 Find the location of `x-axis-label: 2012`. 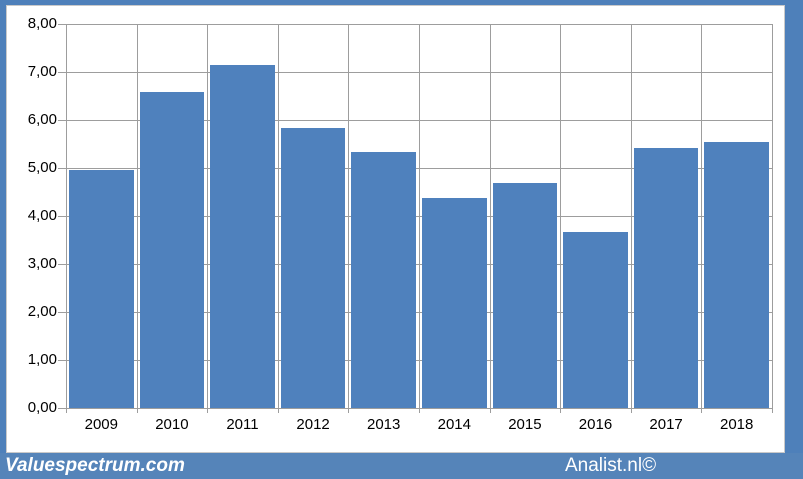

x-axis-label: 2012 is located at coordinates (313, 424).